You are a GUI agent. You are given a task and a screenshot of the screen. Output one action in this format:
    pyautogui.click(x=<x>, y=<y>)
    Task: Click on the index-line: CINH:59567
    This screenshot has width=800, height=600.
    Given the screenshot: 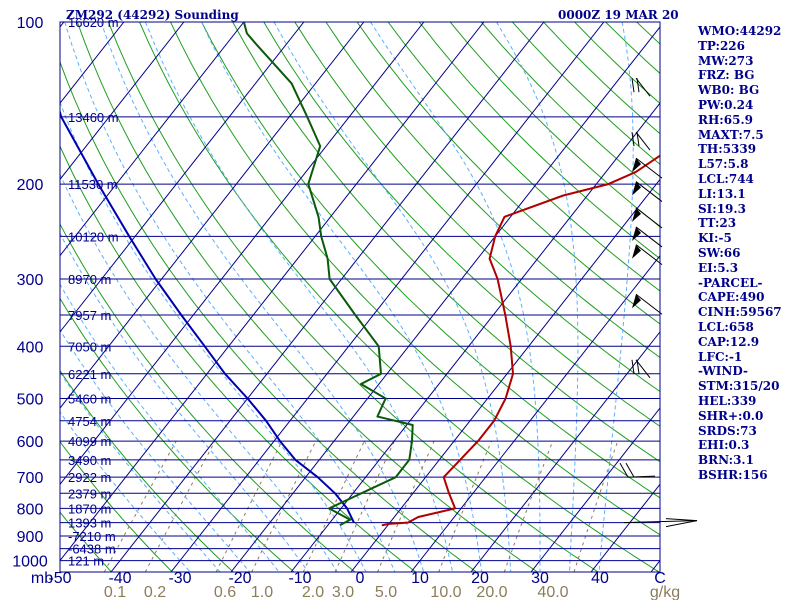 What is the action you would take?
    pyautogui.click(x=740, y=312)
    